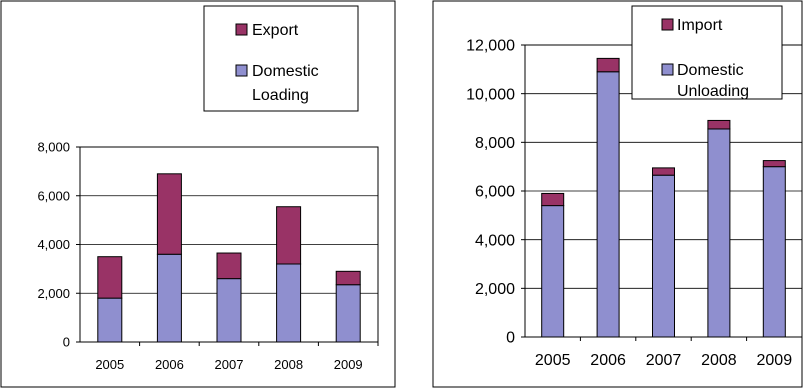 The width and height of the screenshot is (803, 388). I want to click on left-y-tick-label: 6,000, so click(53, 195).